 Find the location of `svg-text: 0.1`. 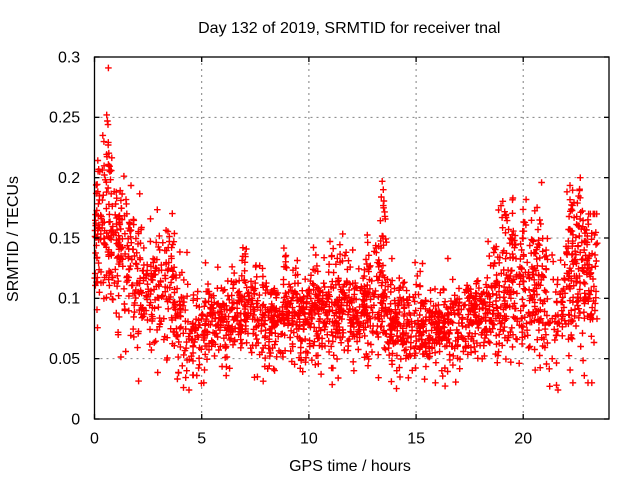

svg-text: 0.1 is located at coordinates (69, 299).